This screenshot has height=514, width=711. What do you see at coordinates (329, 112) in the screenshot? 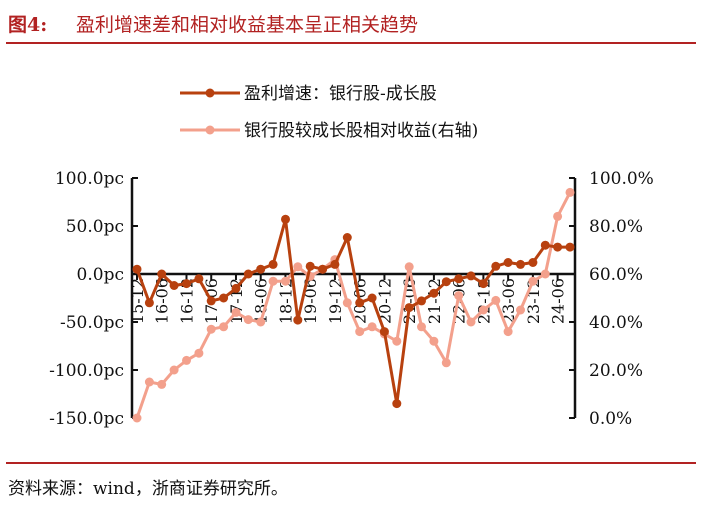
I see `legend: 盈利增速：银行股-成长股 银行股较成长股相对收益(右轴)` at bounding box center [329, 112].